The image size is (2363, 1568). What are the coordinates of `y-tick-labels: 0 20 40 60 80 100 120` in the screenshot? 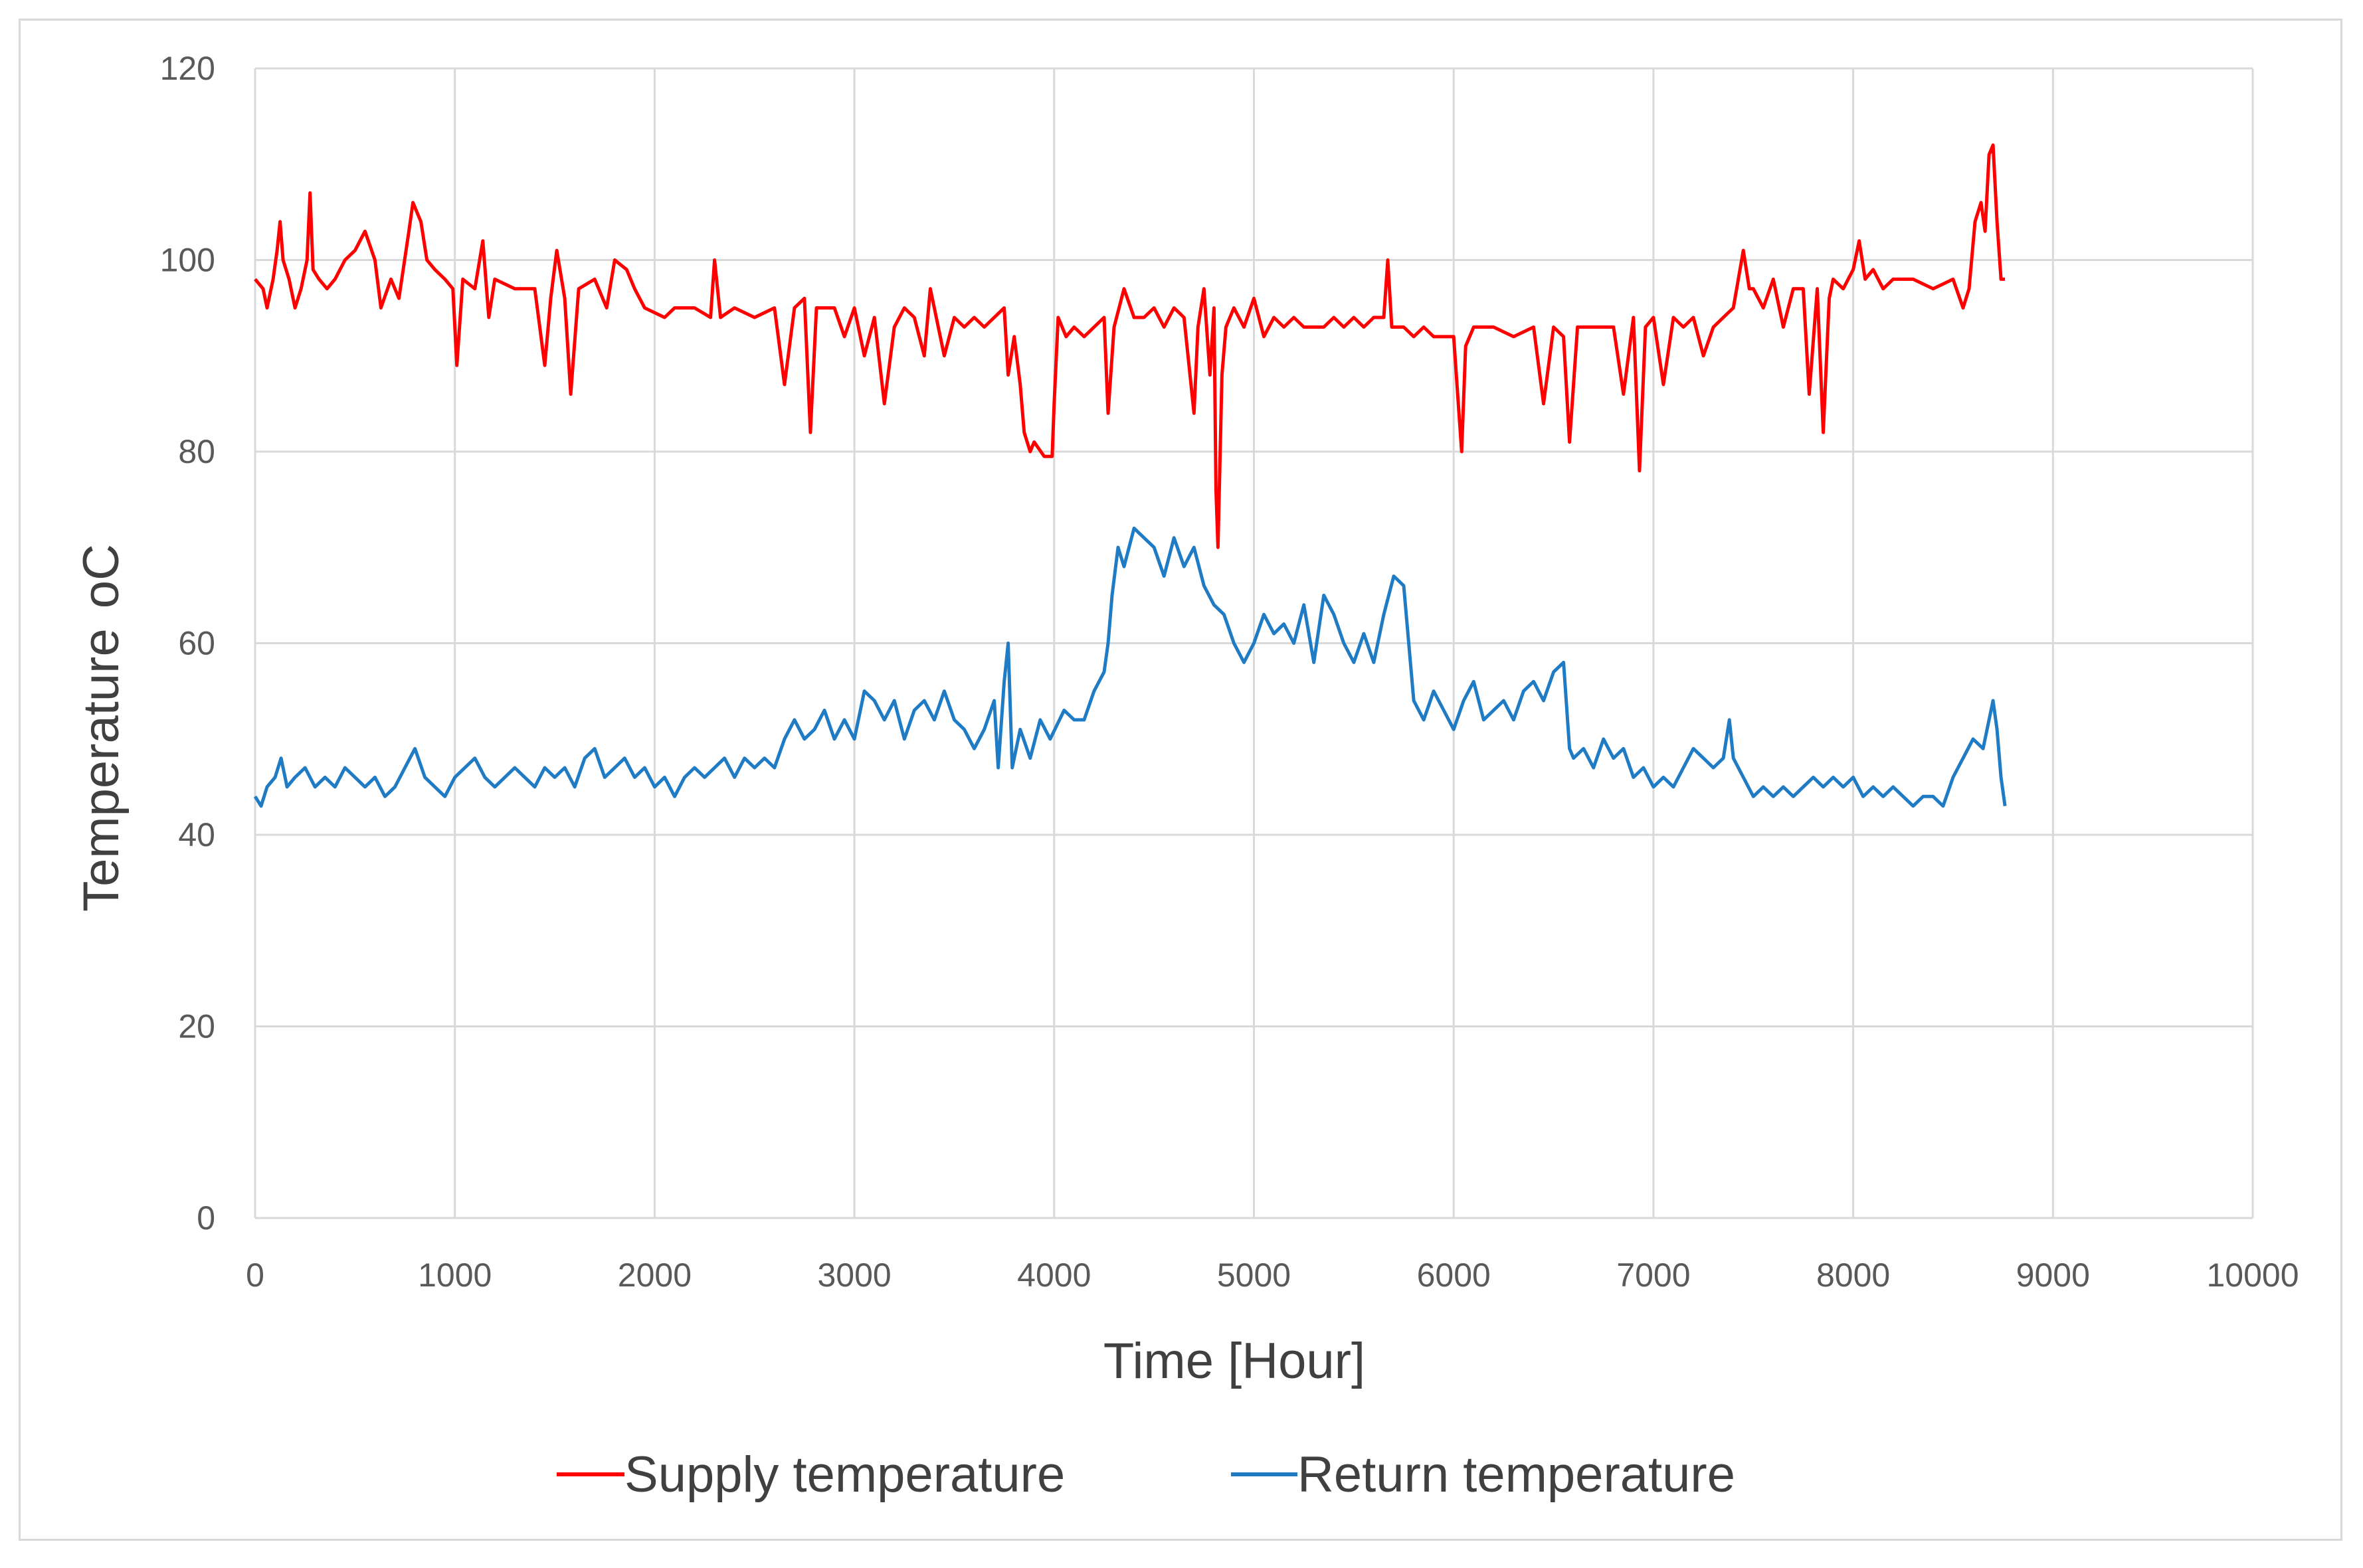 It's located at (187, 643).